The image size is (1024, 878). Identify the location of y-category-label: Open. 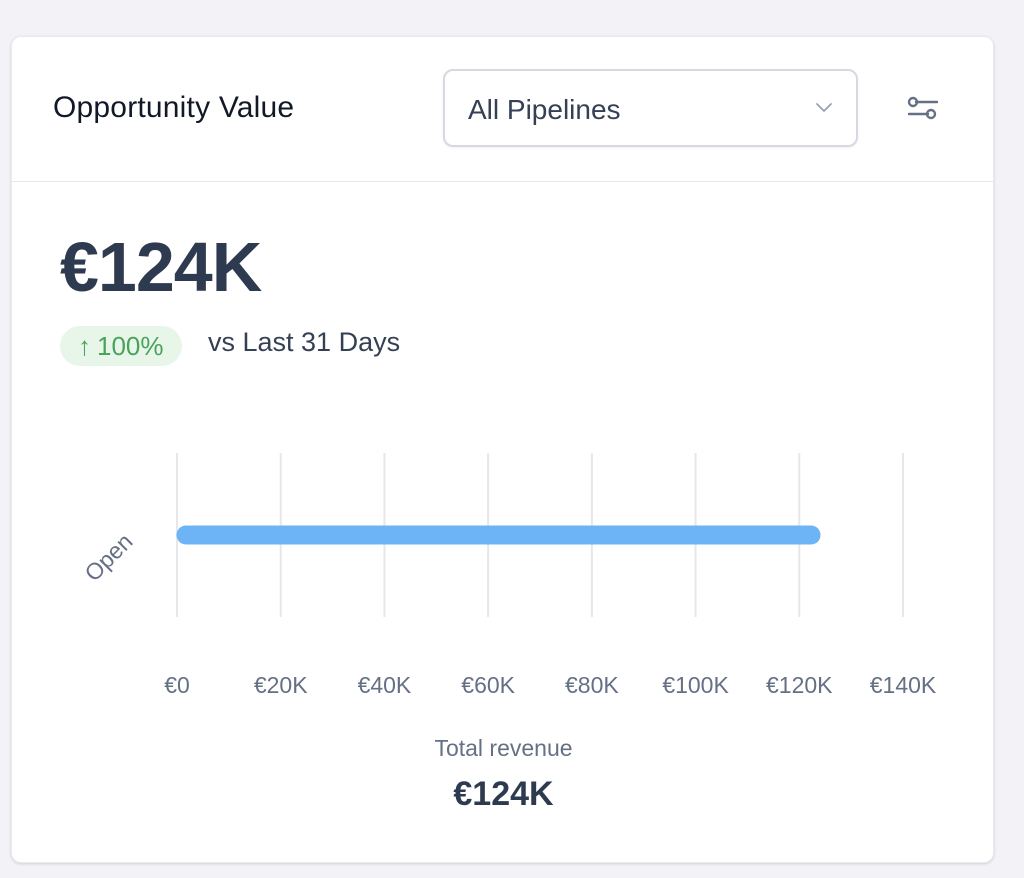
(108, 557).